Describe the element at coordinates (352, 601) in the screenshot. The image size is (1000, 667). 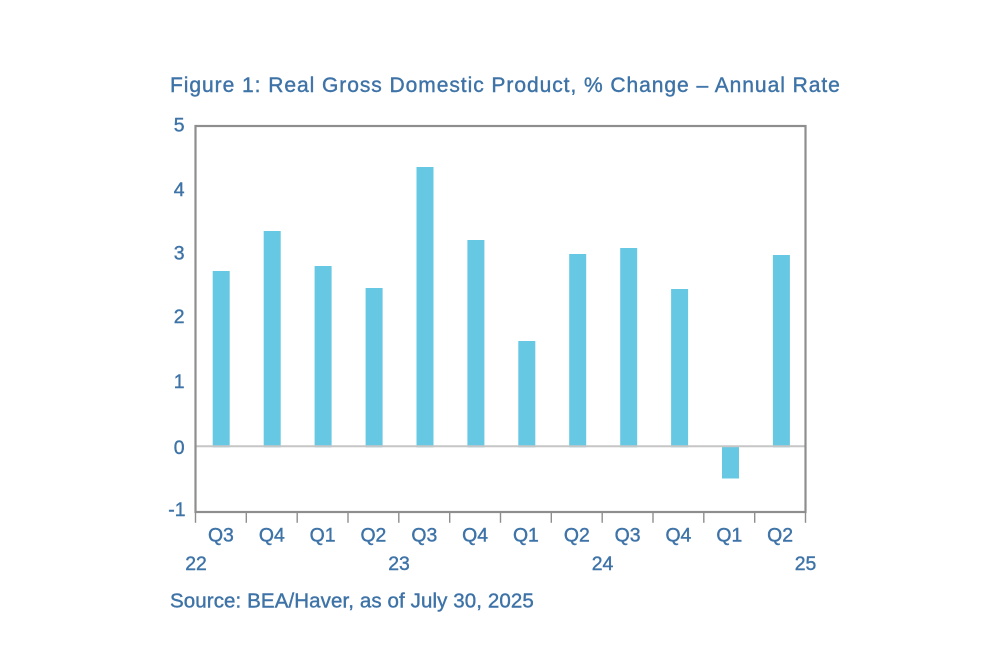
I see `svg-text:Source: BEA/Haver, as of July: Source: BEA/Haver, as of July 30, 2025` at that location.